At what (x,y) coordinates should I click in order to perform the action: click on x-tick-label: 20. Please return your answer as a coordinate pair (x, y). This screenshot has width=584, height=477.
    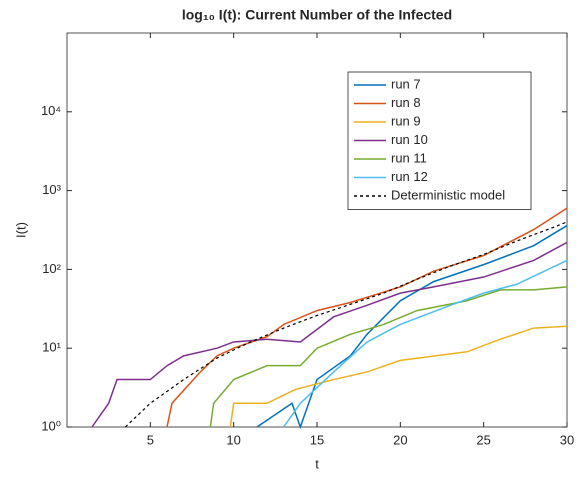
    Looking at the image, I should click on (400, 439).